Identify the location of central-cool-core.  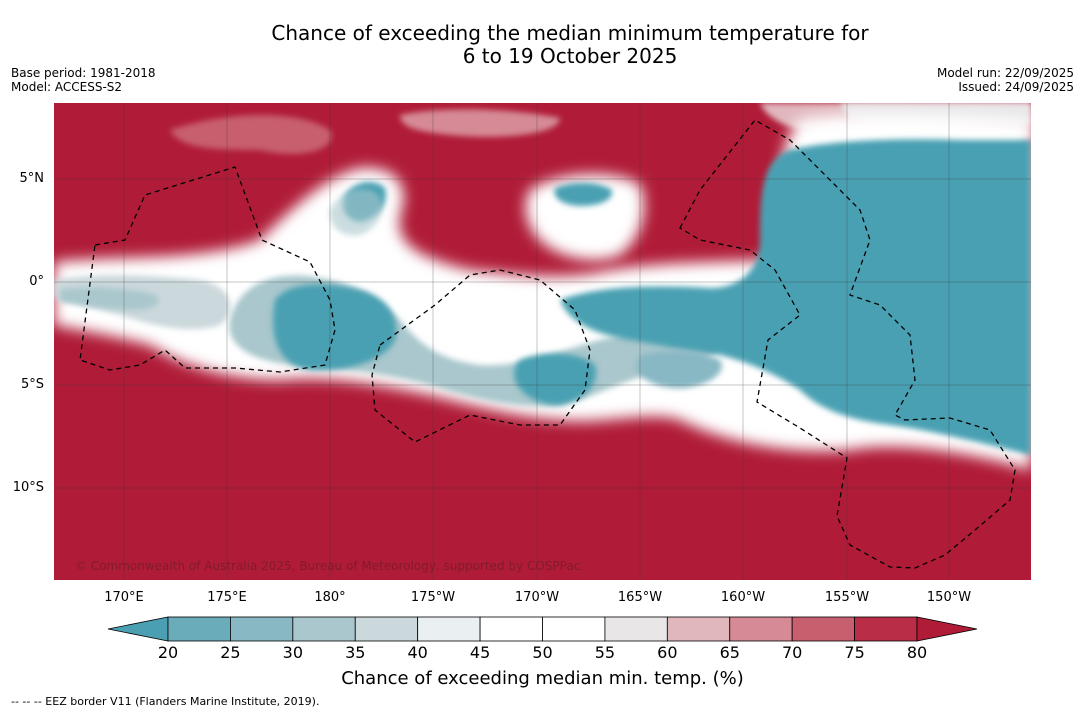
(335, 327).